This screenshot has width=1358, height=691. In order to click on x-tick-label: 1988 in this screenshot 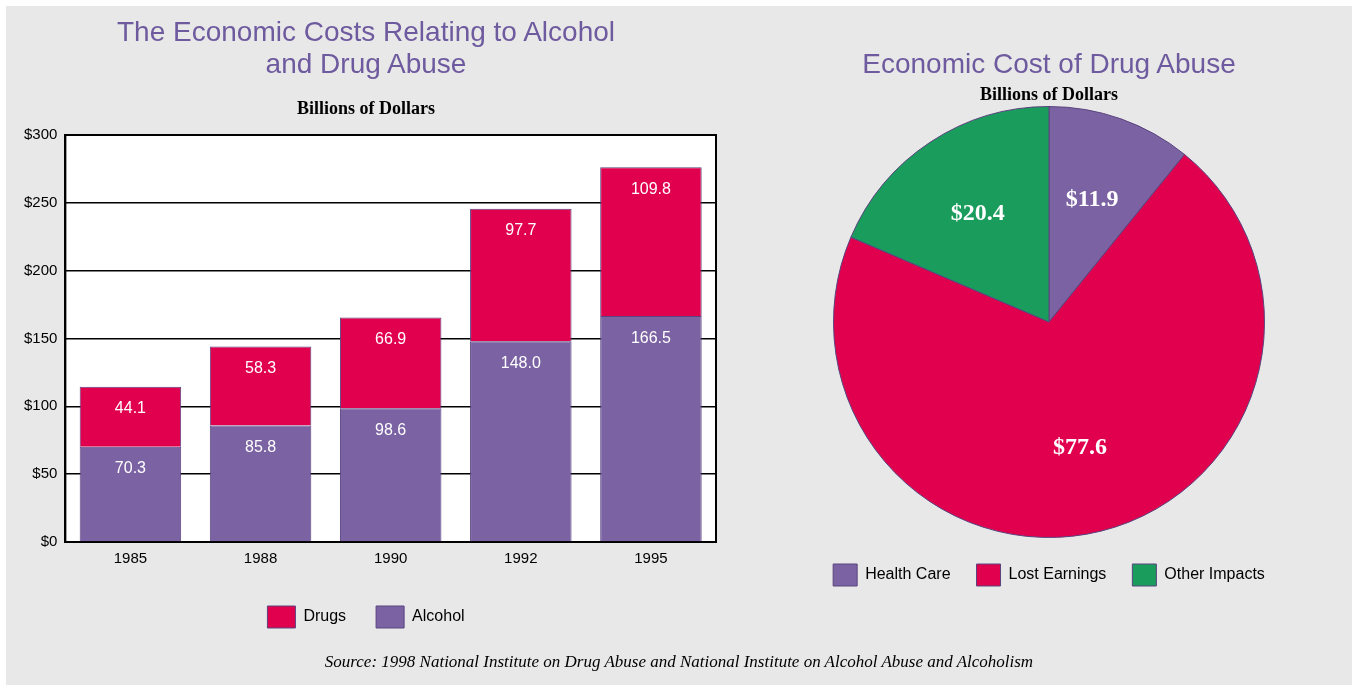, I will do `click(260, 558)`.